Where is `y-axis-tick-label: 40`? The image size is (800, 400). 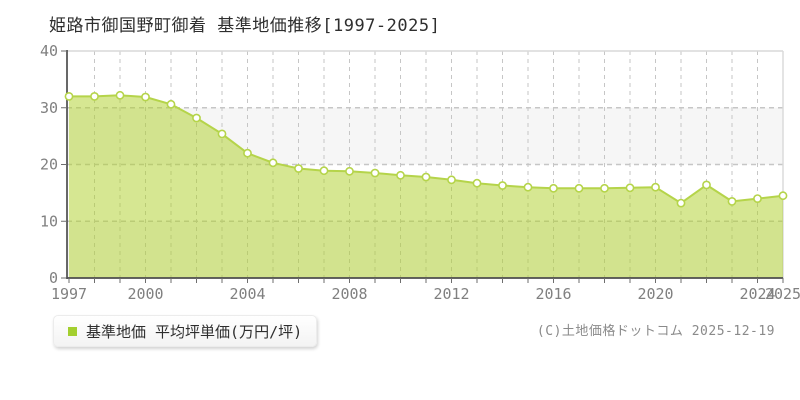
y-axis-tick-label: 40 is located at coordinates (49, 51).